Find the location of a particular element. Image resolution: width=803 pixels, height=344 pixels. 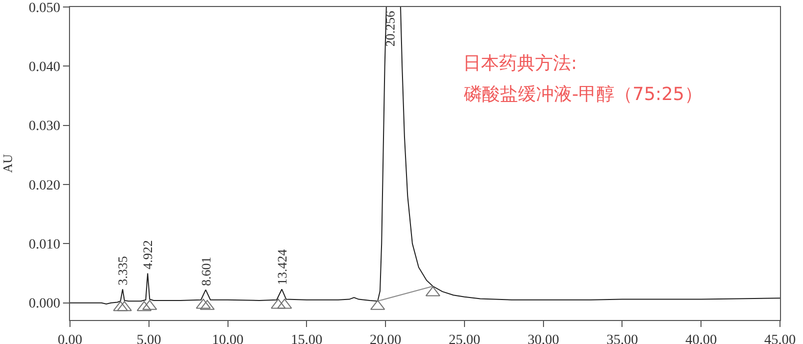

y-tick-label: 0.000 is located at coordinates (44, 304).